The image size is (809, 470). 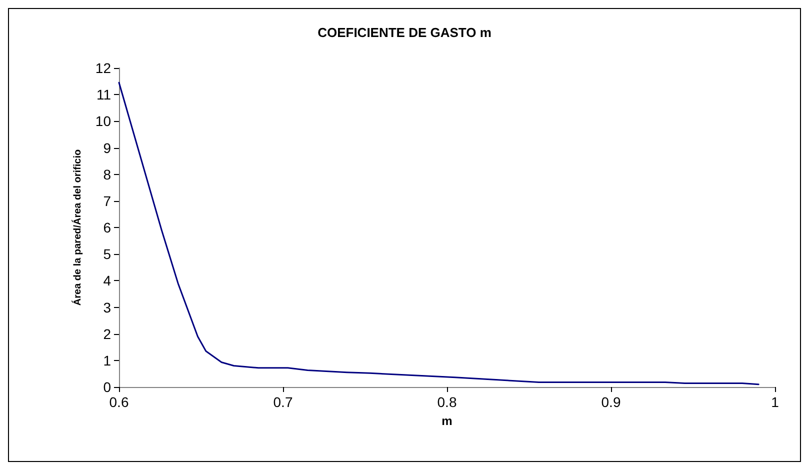 What do you see at coordinates (775, 402) in the screenshot?
I see `x-tick-label: 1` at bounding box center [775, 402].